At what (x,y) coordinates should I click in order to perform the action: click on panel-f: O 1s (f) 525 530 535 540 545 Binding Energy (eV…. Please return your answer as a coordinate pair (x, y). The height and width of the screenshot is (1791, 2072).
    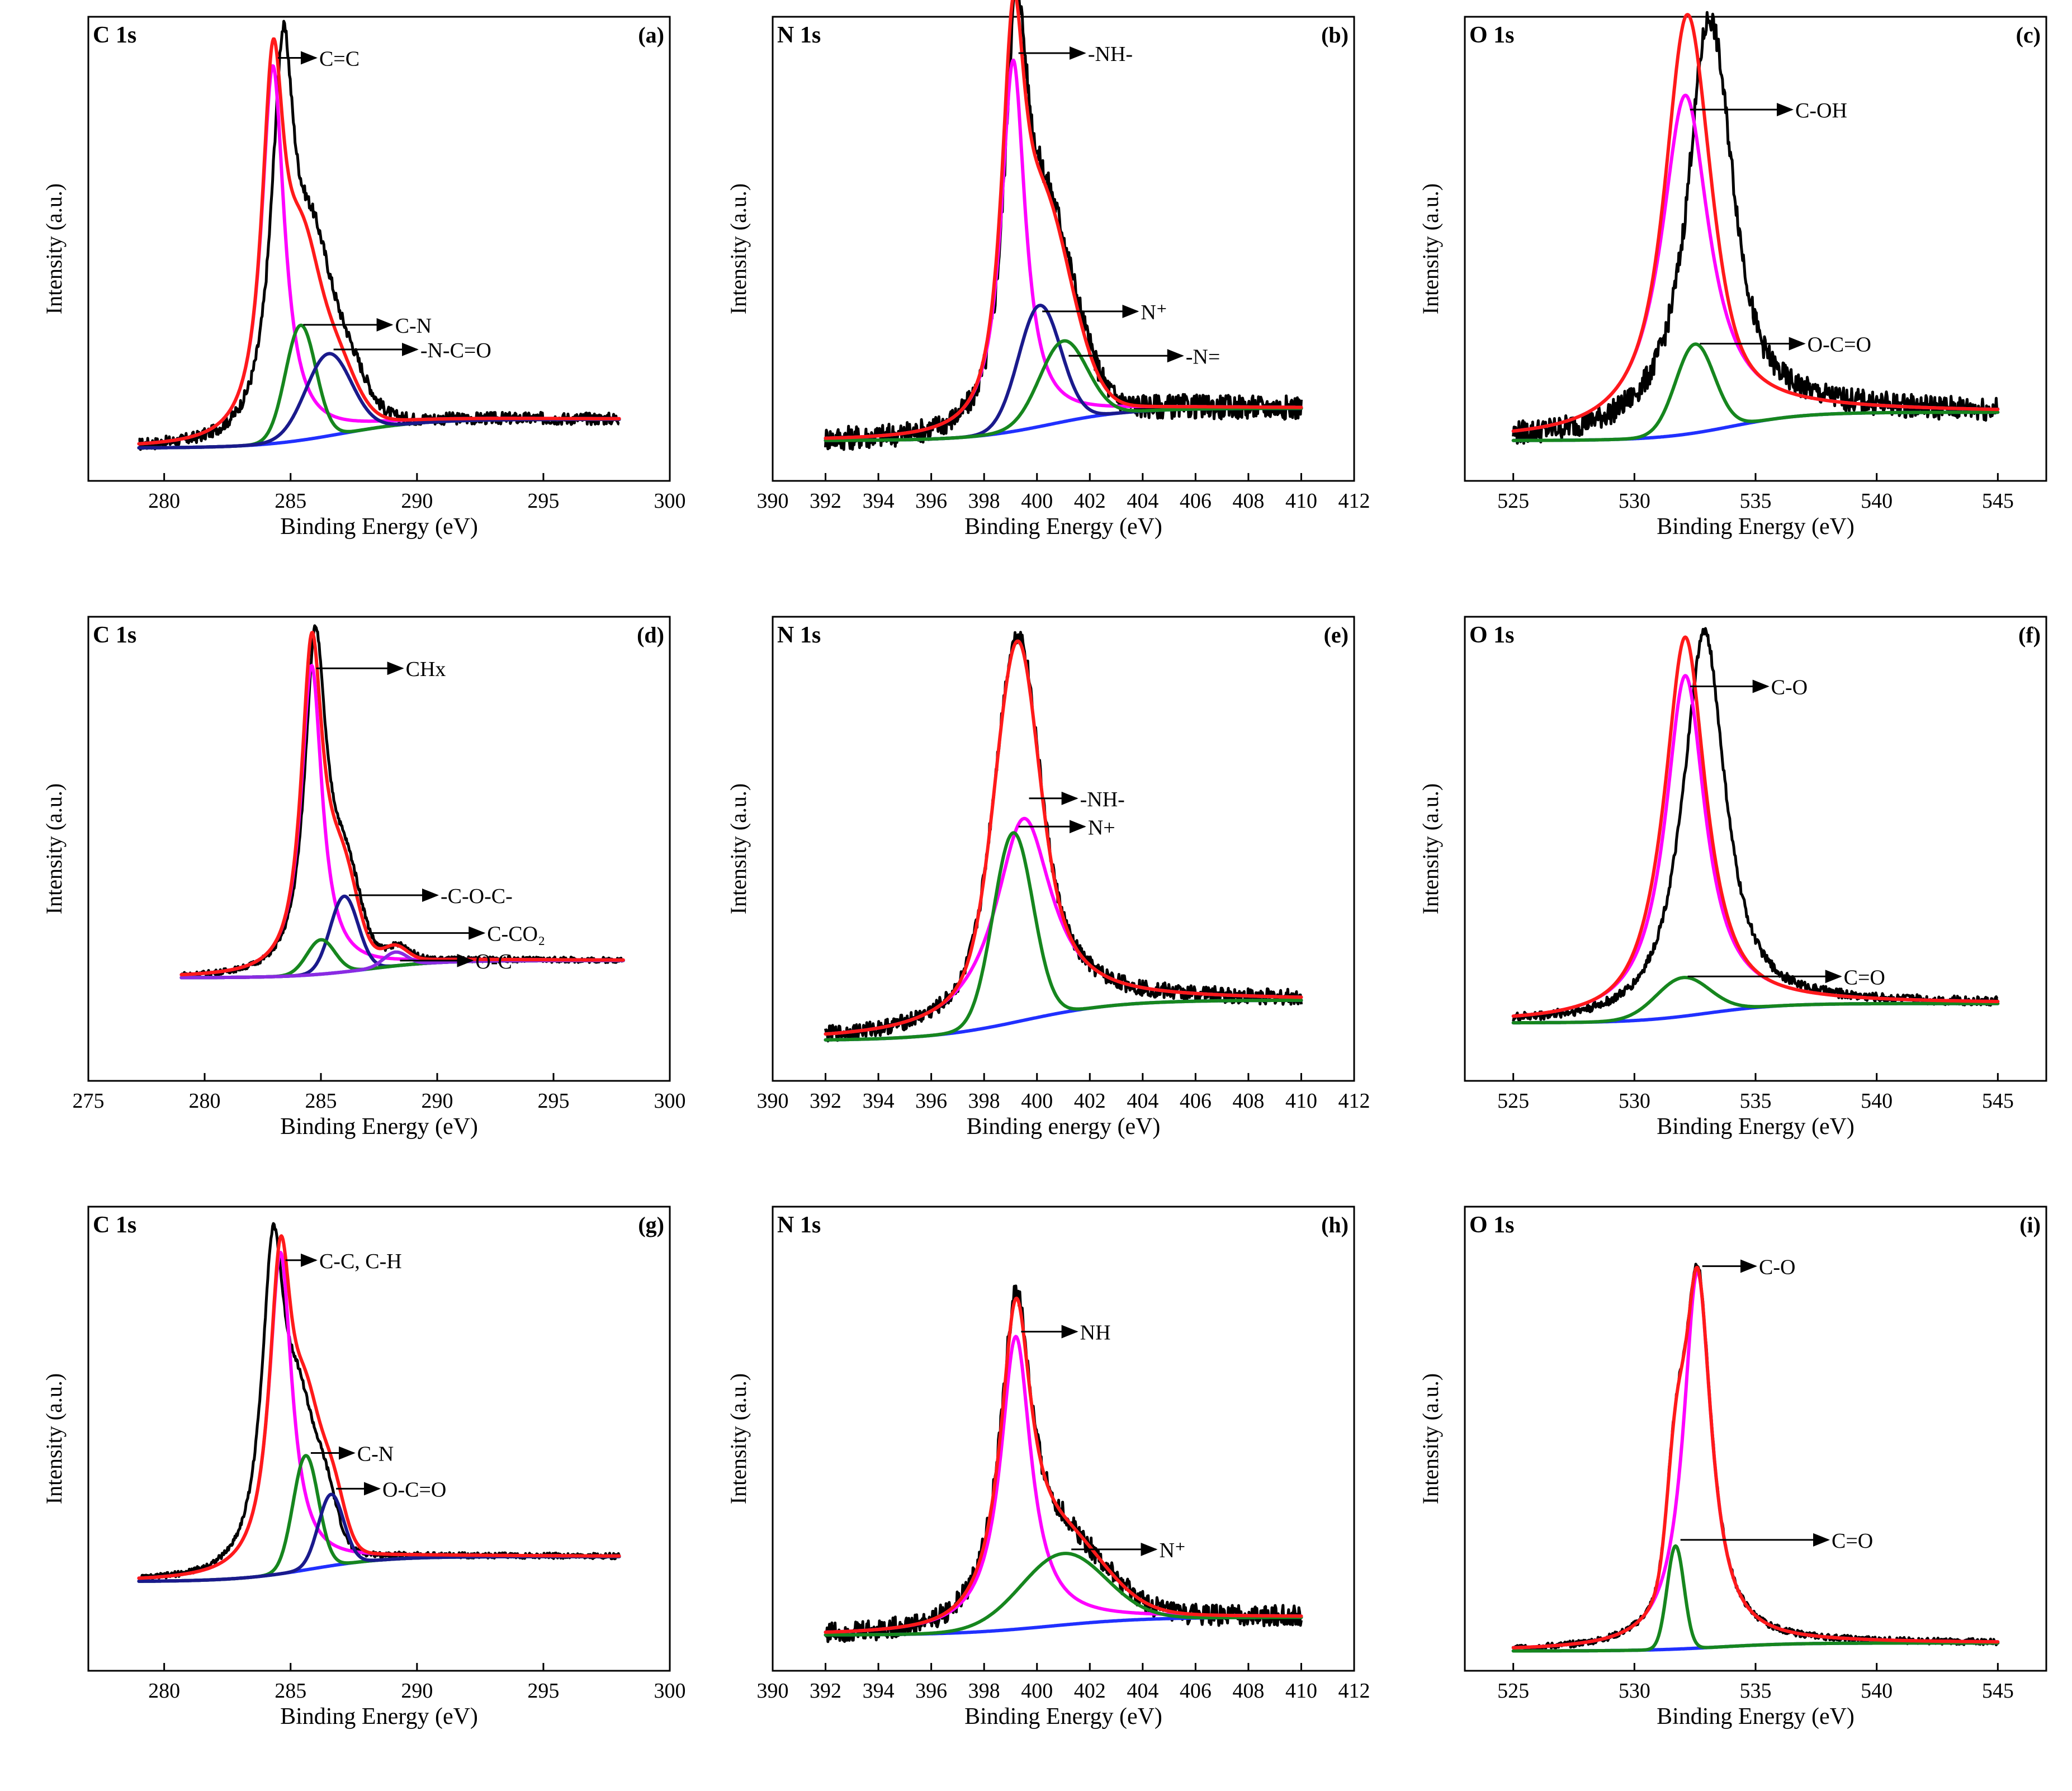
    Looking at the image, I should click on (1732, 878).